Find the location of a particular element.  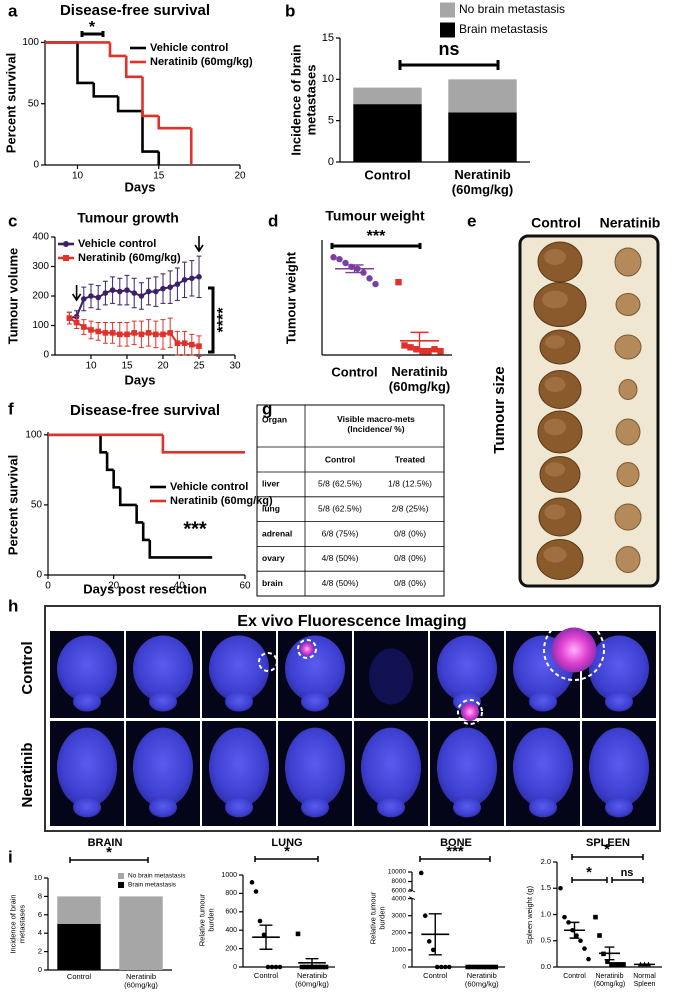

legend-label: Brain metastasis is located at coordinates (503, 29).